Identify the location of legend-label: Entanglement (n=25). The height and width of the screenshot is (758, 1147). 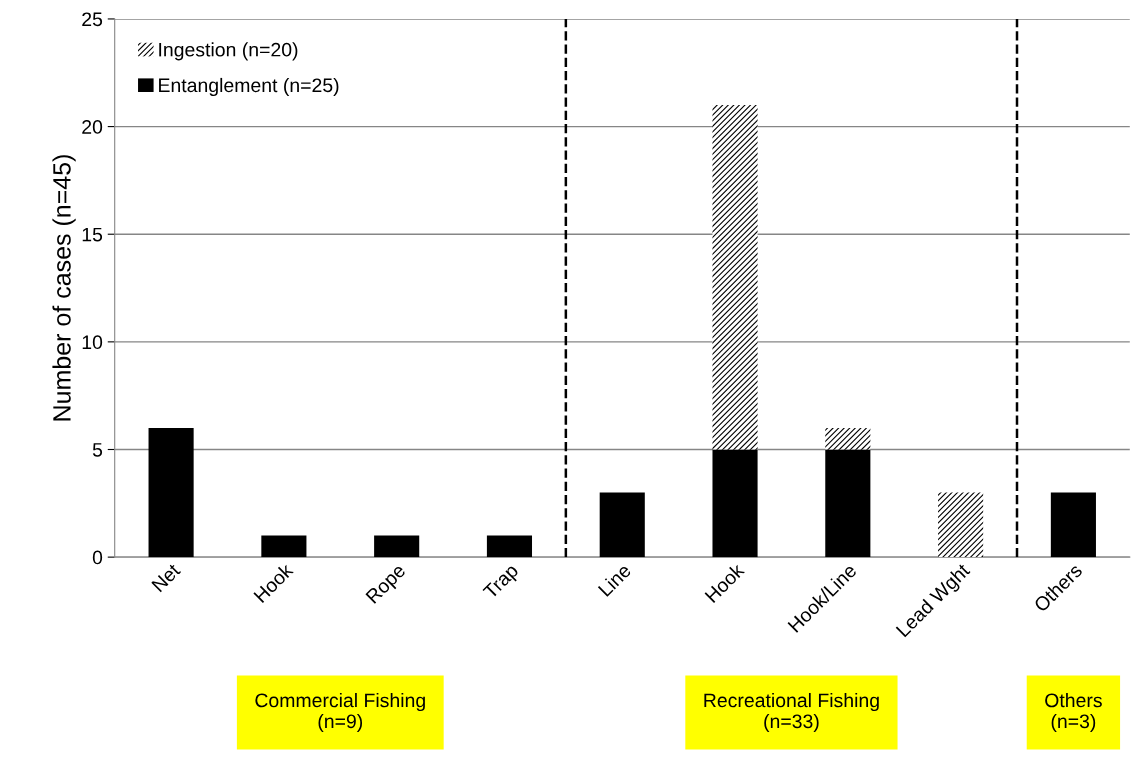
(249, 87).